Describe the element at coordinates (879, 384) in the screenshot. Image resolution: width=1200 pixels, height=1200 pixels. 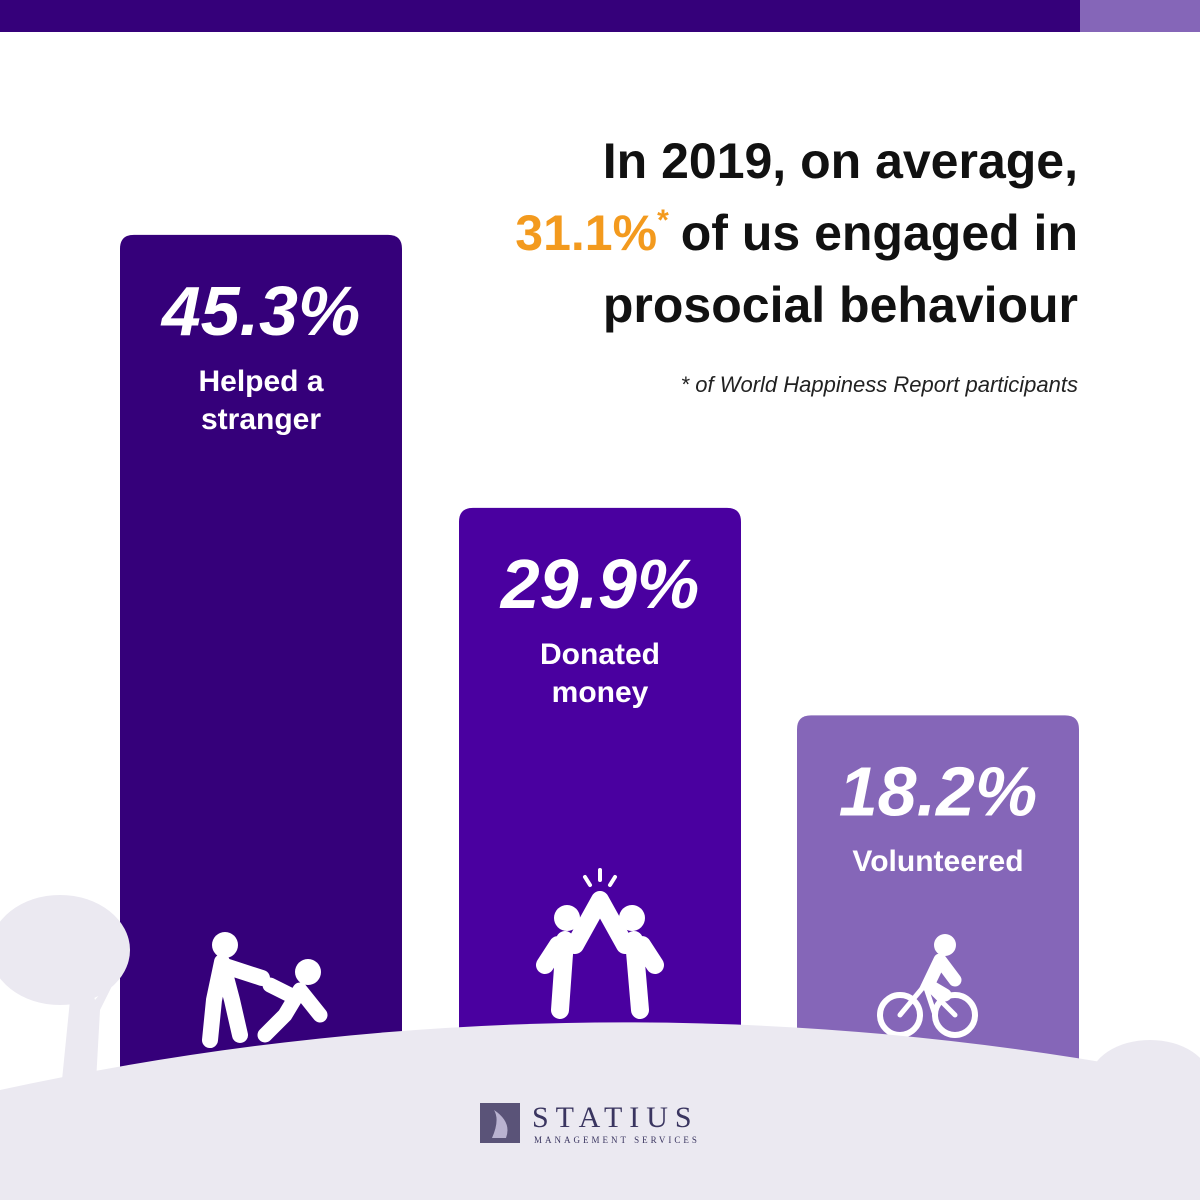
I see `footnote: * of World Happiness Report participants` at that location.